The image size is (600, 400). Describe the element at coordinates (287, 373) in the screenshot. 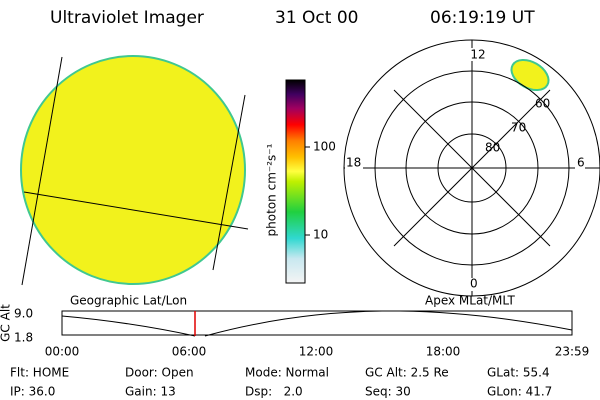

I see `info-field: Mode: Normal` at that location.